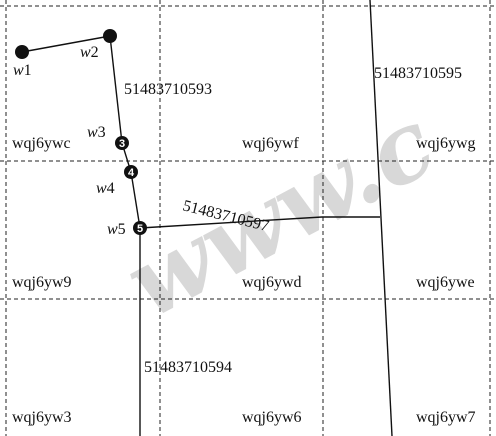 Image resolution: width=496 pixels, height=436 pixels. I want to click on waypoint-label-w3: w3, so click(96, 132).